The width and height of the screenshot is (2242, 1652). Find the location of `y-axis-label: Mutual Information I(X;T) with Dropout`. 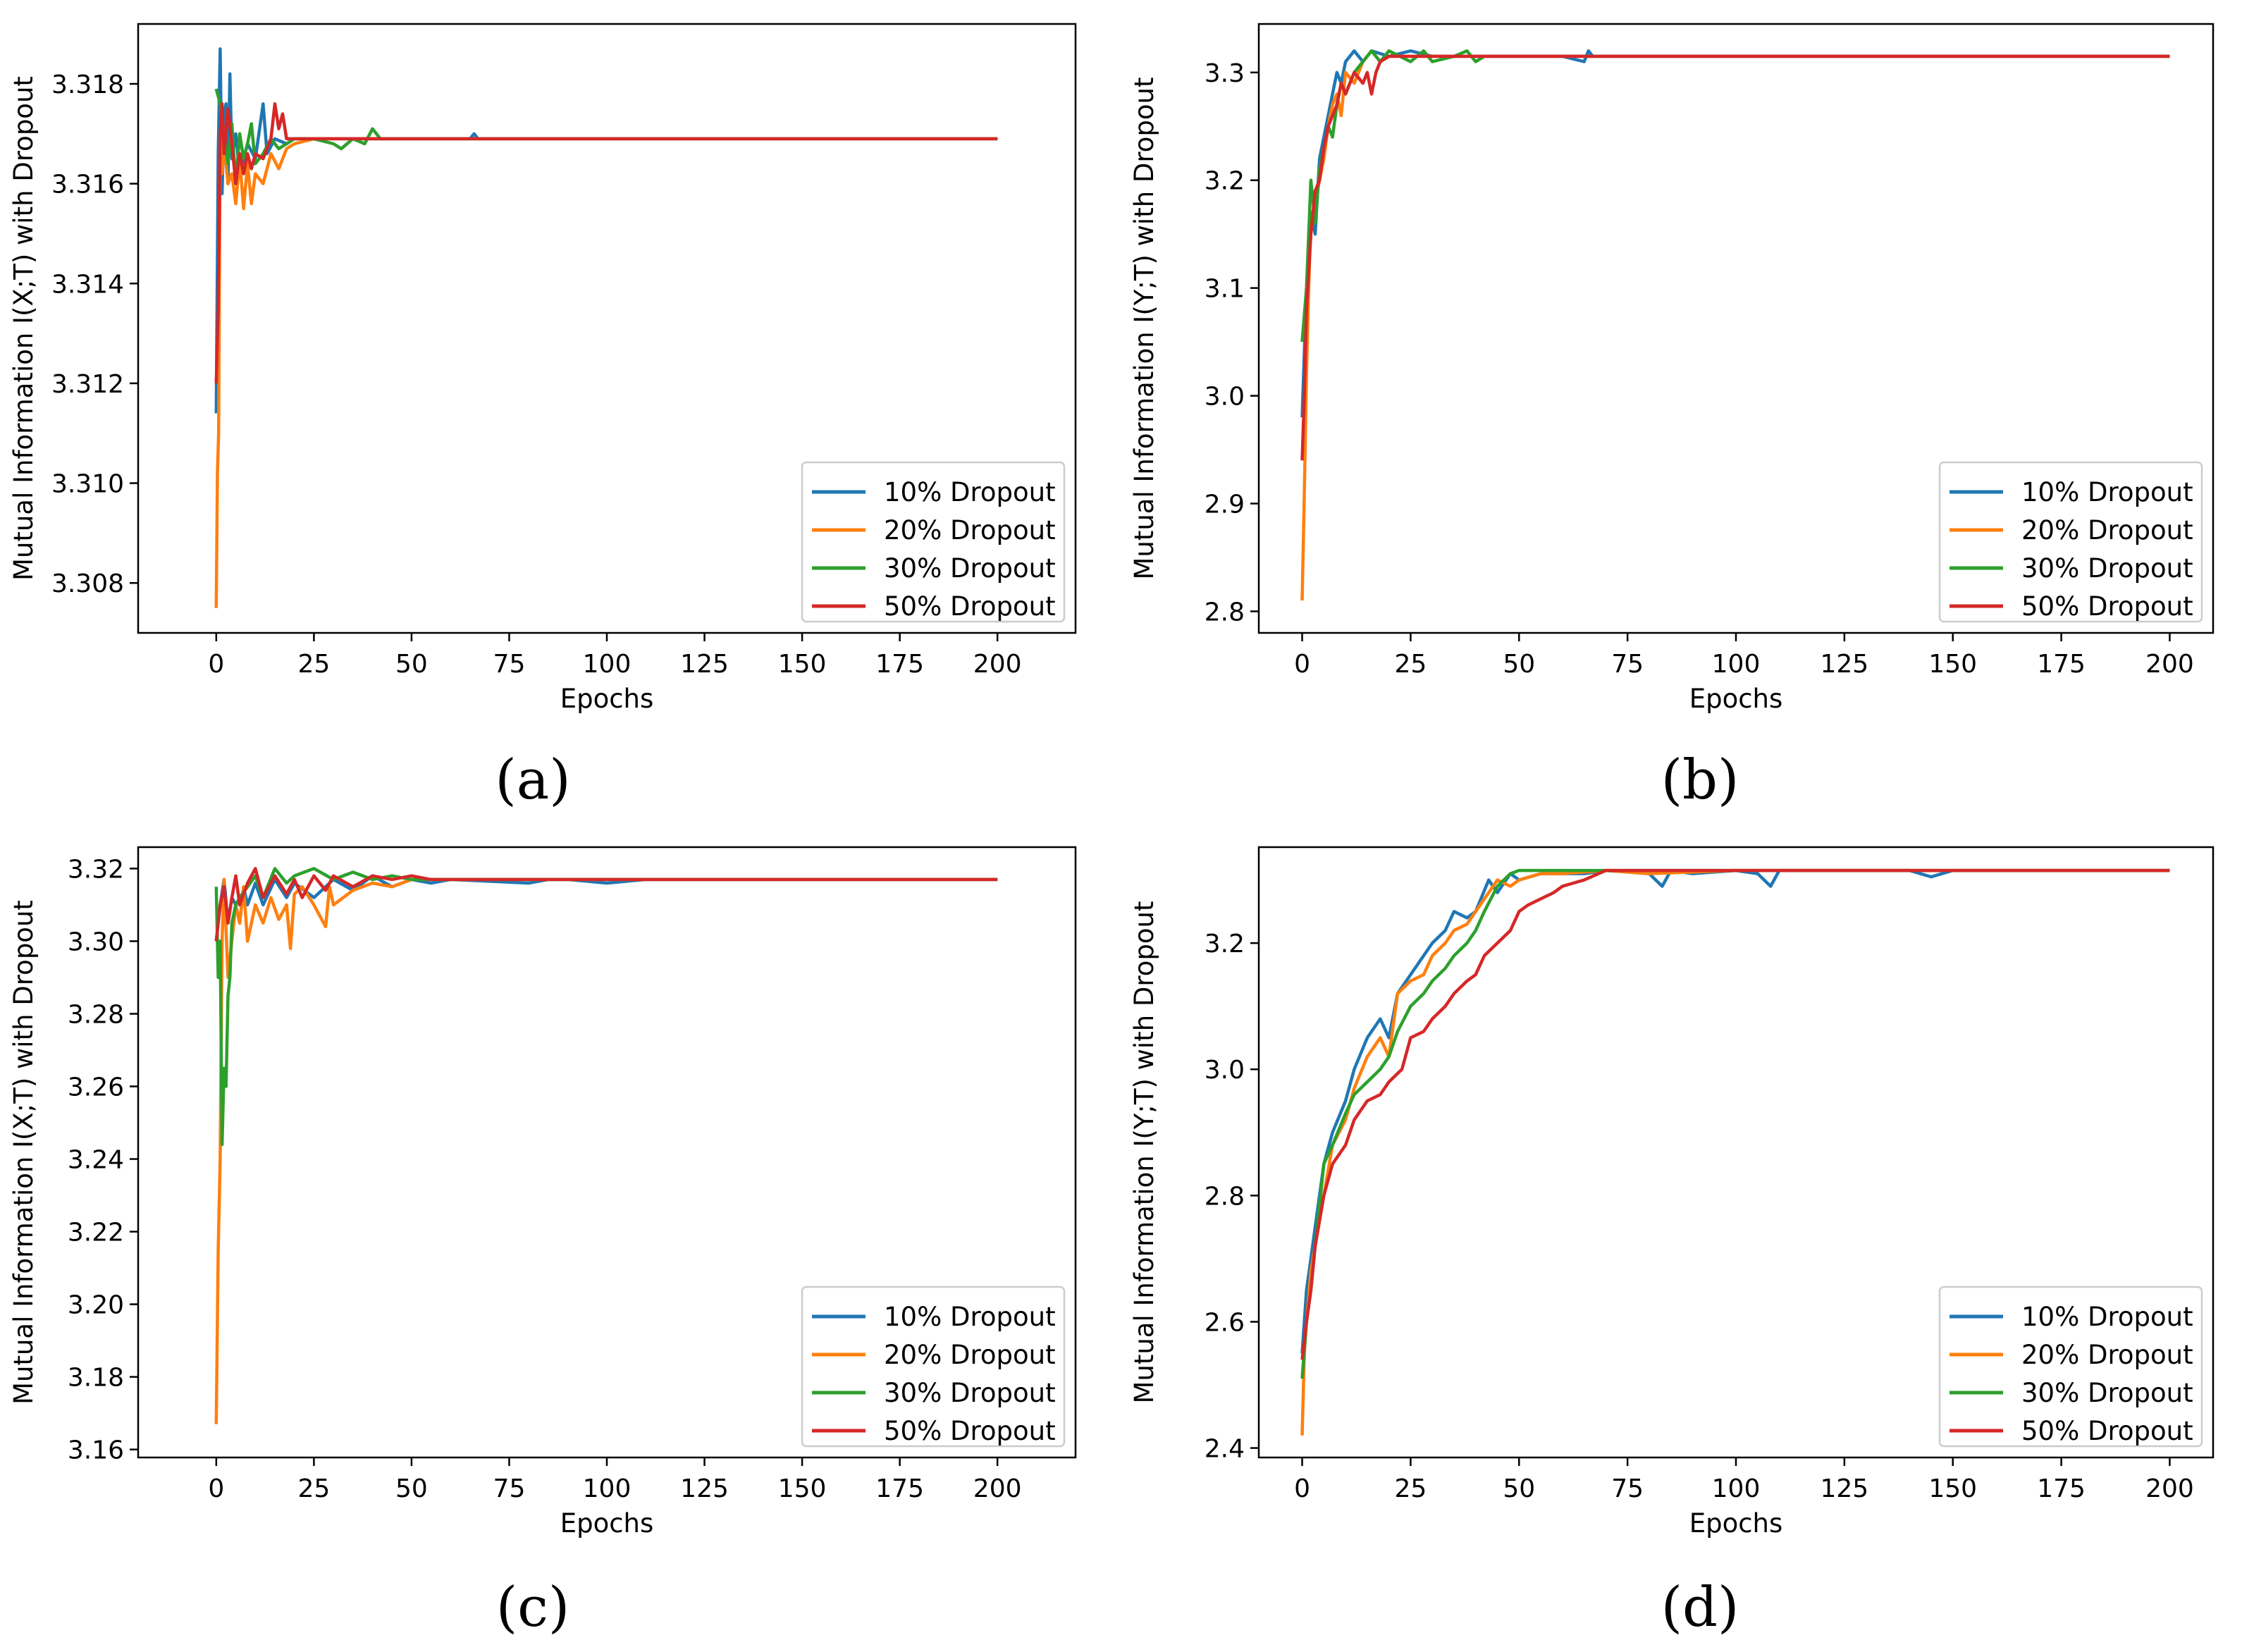

y-axis-label: Mutual Information I(X;T) with Dropout is located at coordinates (23, 328).